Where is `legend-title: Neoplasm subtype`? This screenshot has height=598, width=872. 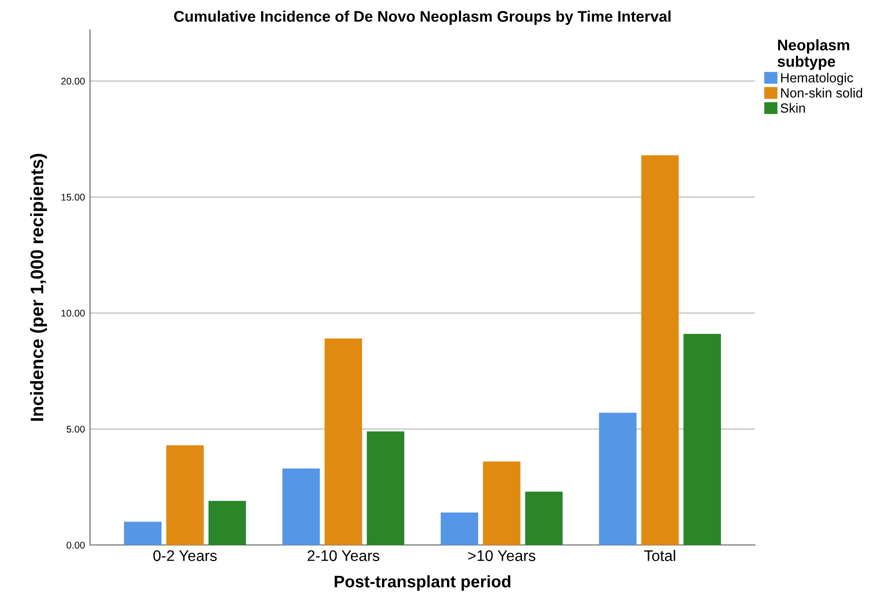 legend-title: Neoplasm subtype is located at coordinates (814, 54).